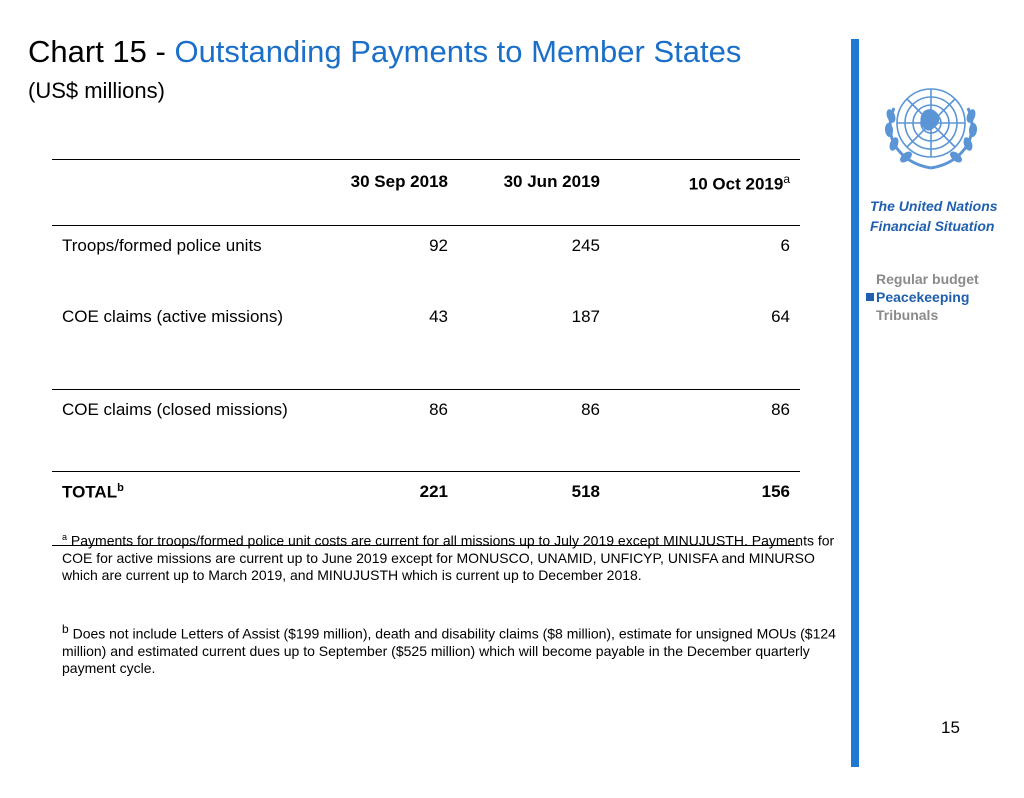 The image size is (1024, 798). Describe the element at coordinates (786, 179) in the screenshot. I see `footnote-marker-a: a` at that location.